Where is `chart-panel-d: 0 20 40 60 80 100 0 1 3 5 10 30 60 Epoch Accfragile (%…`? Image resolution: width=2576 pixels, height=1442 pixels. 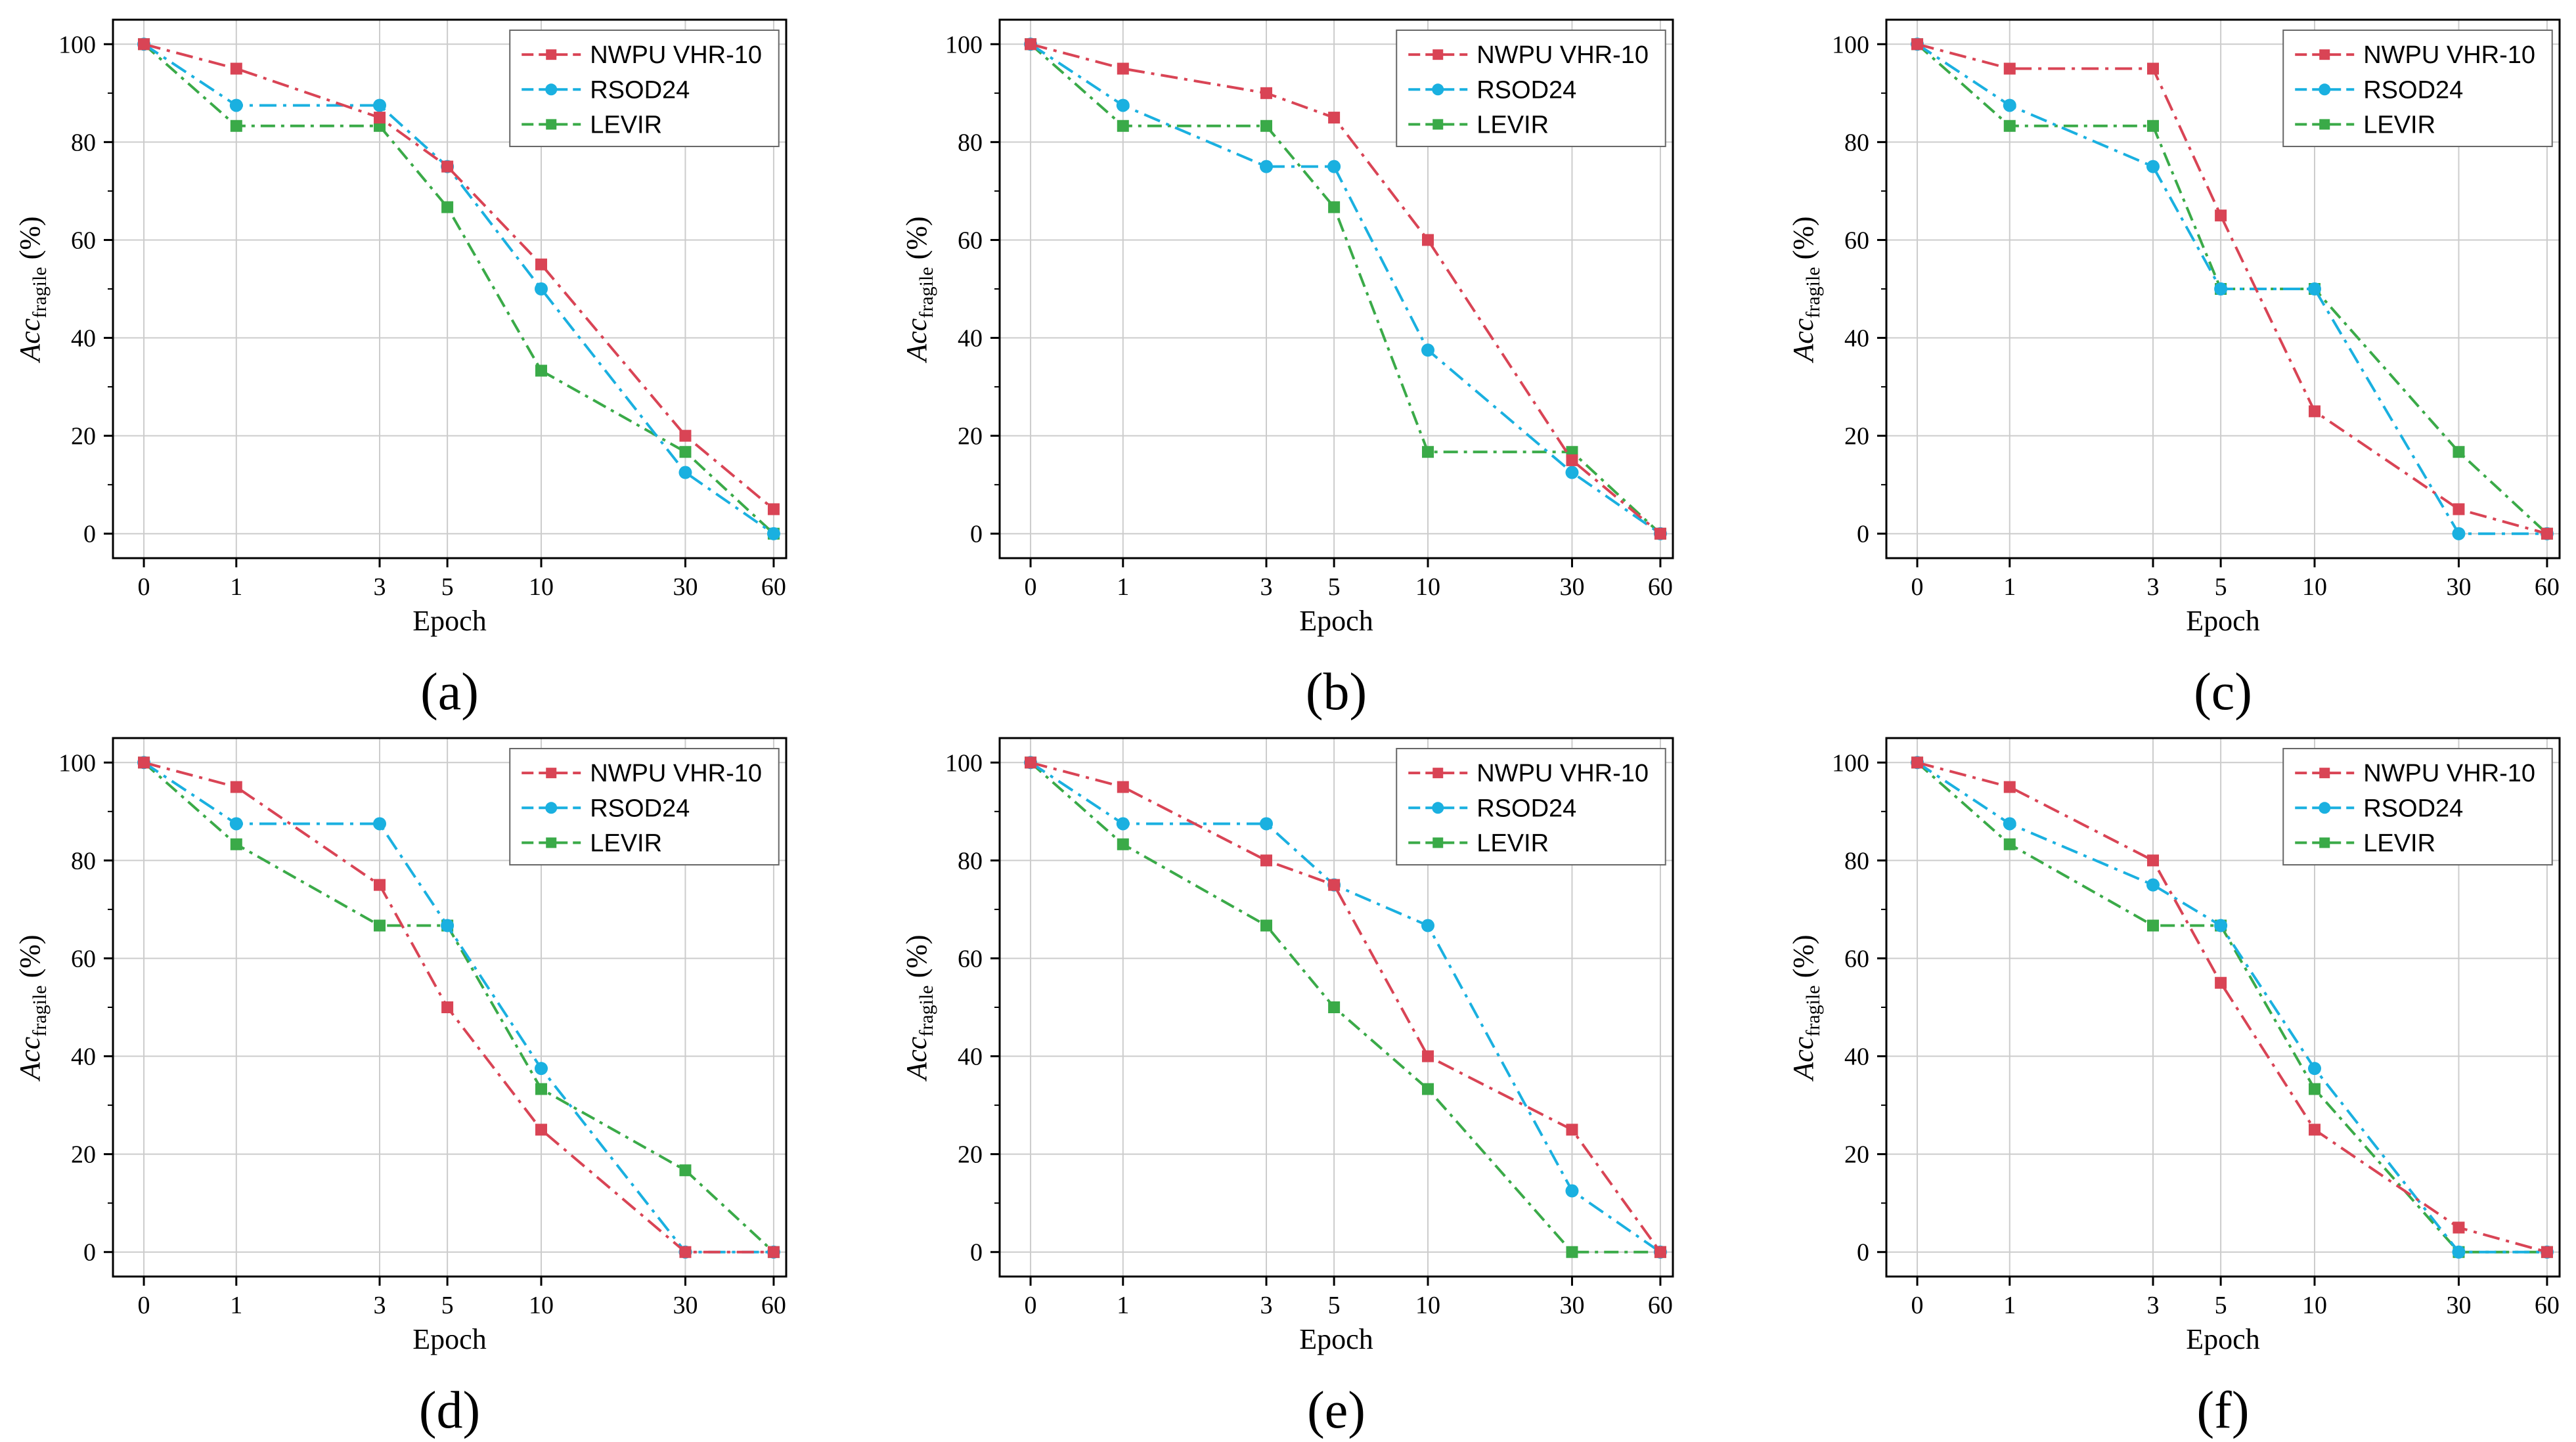 chart-panel-d: 0 20 40 60 80 100 0 1 3 5 10 30 60 Epoch Accfragile (%… is located at coordinates (401, 1088).